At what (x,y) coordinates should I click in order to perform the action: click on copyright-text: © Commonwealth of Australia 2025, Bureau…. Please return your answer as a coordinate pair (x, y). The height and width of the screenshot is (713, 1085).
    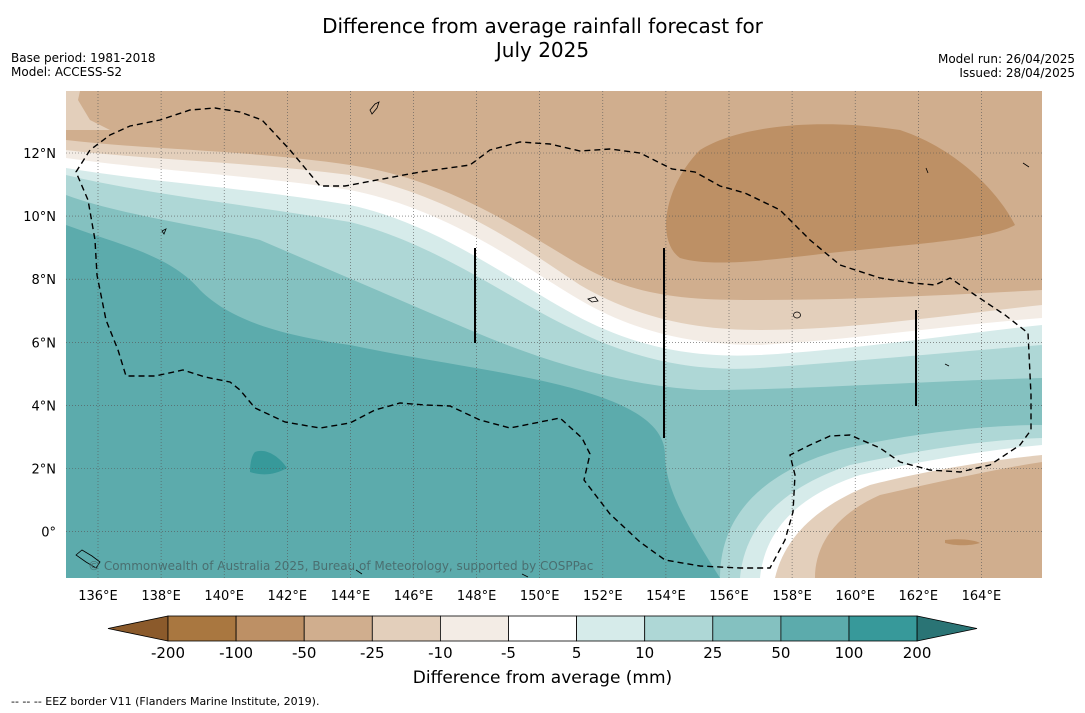
    Looking at the image, I should click on (340, 566).